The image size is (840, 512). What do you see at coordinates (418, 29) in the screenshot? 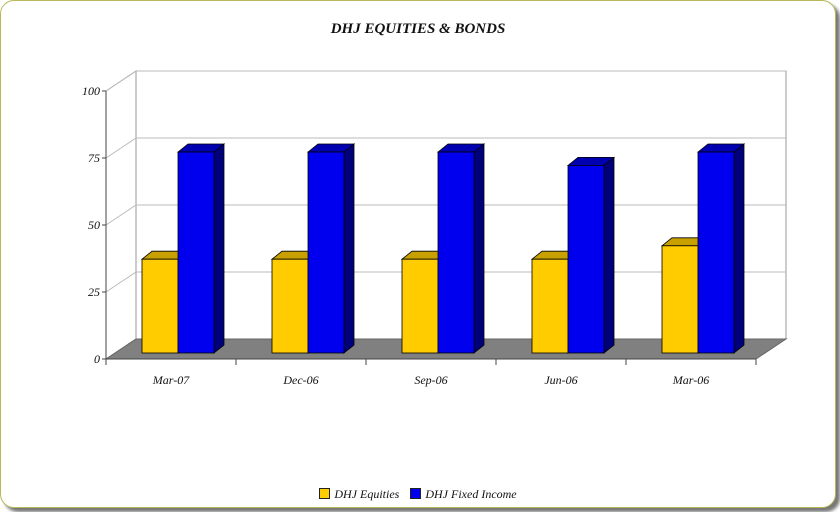
I see `chart-title: DHJ EQUITIES & BONDS` at bounding box center [418, 29].